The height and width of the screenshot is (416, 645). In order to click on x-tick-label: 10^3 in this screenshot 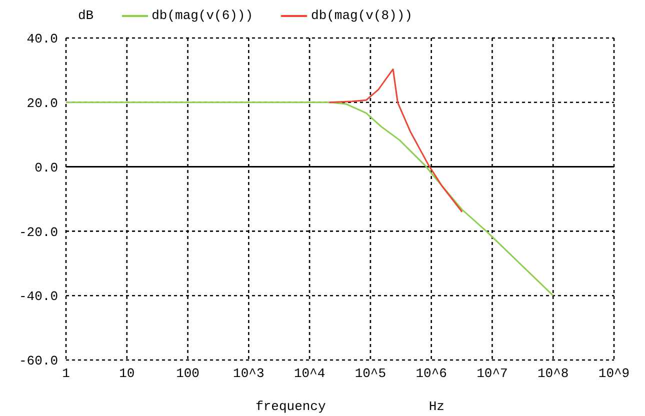, I will do `click(248, 374)`.